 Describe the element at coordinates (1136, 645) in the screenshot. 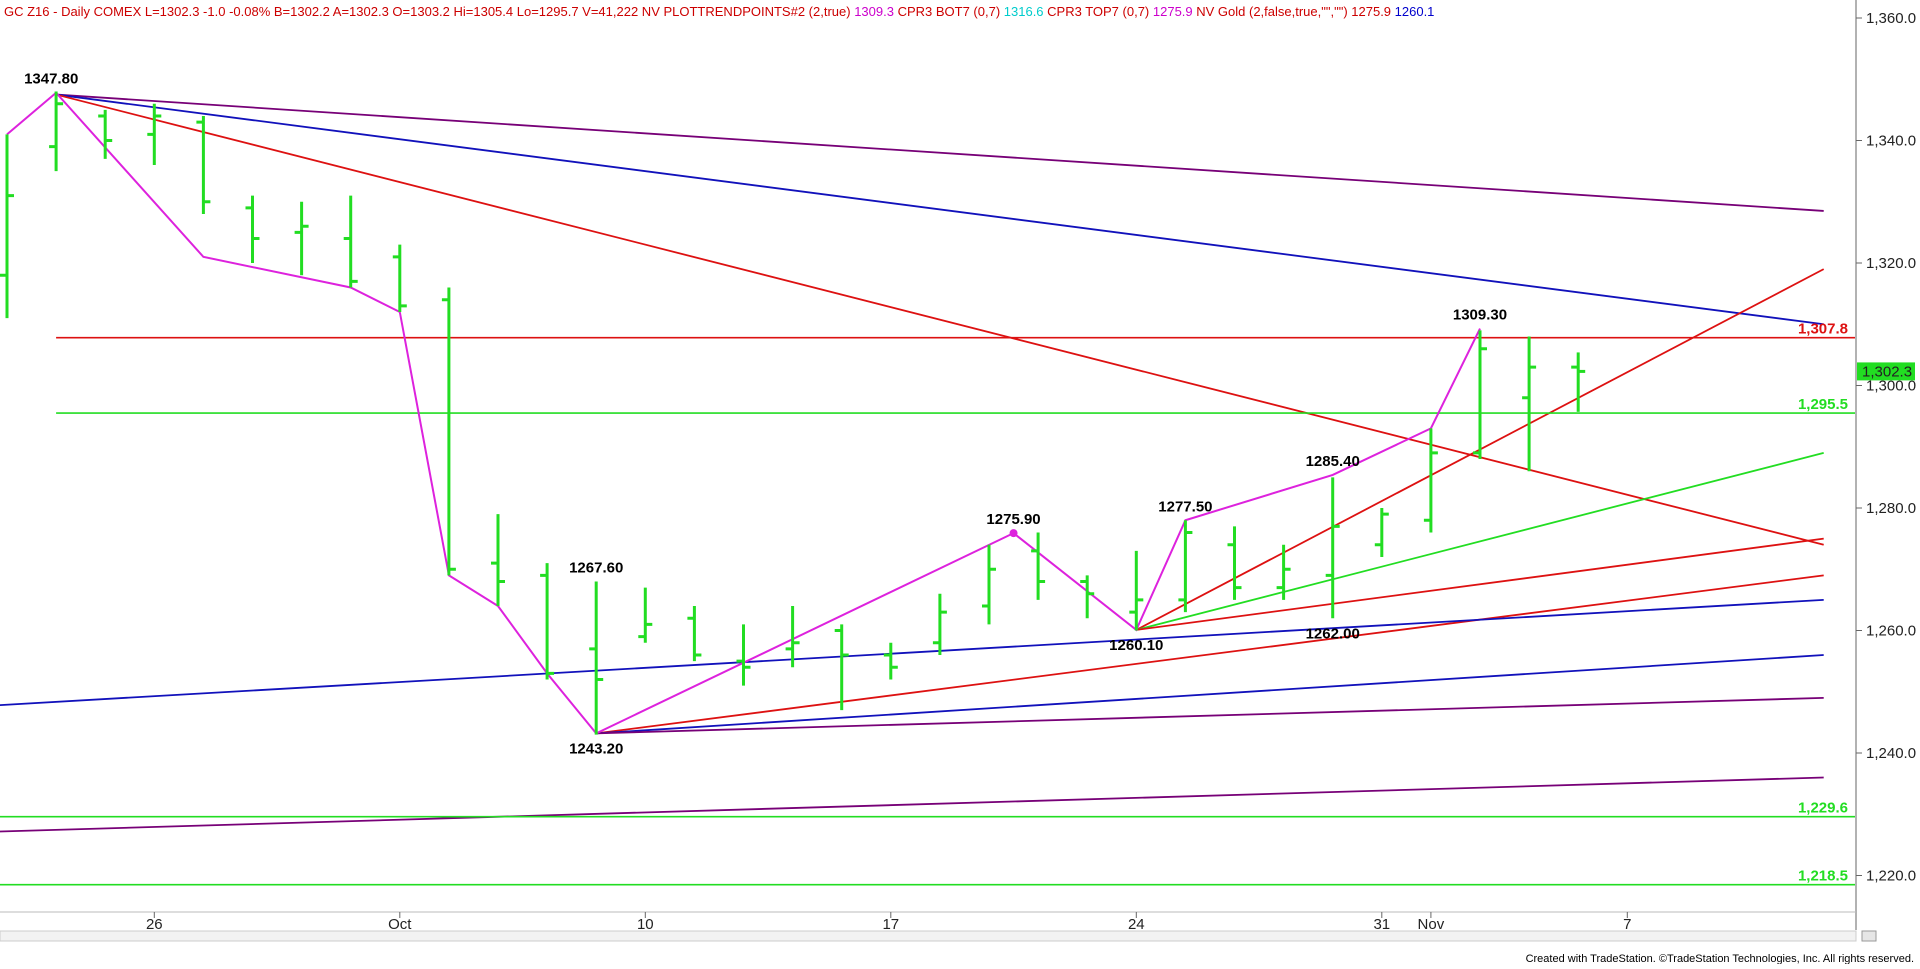

I see `swing-label: 1260.10` at that location.